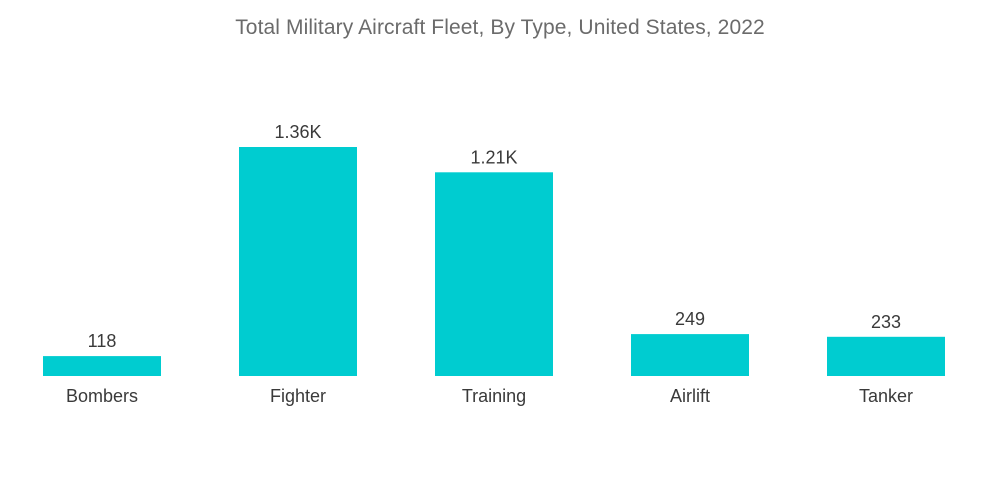 The image size is (1000, 504). I want to click on data-label-bombers: 118, so click(102, 341).